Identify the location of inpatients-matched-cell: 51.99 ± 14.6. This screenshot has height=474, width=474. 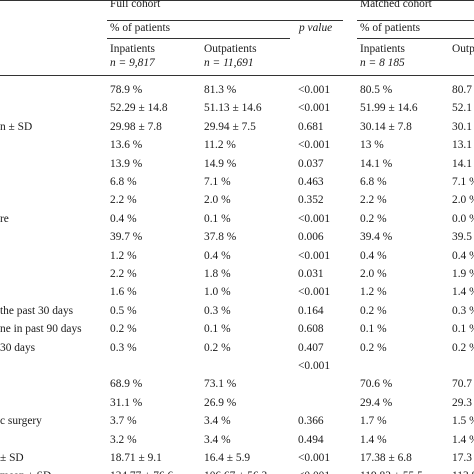
(389, 108).